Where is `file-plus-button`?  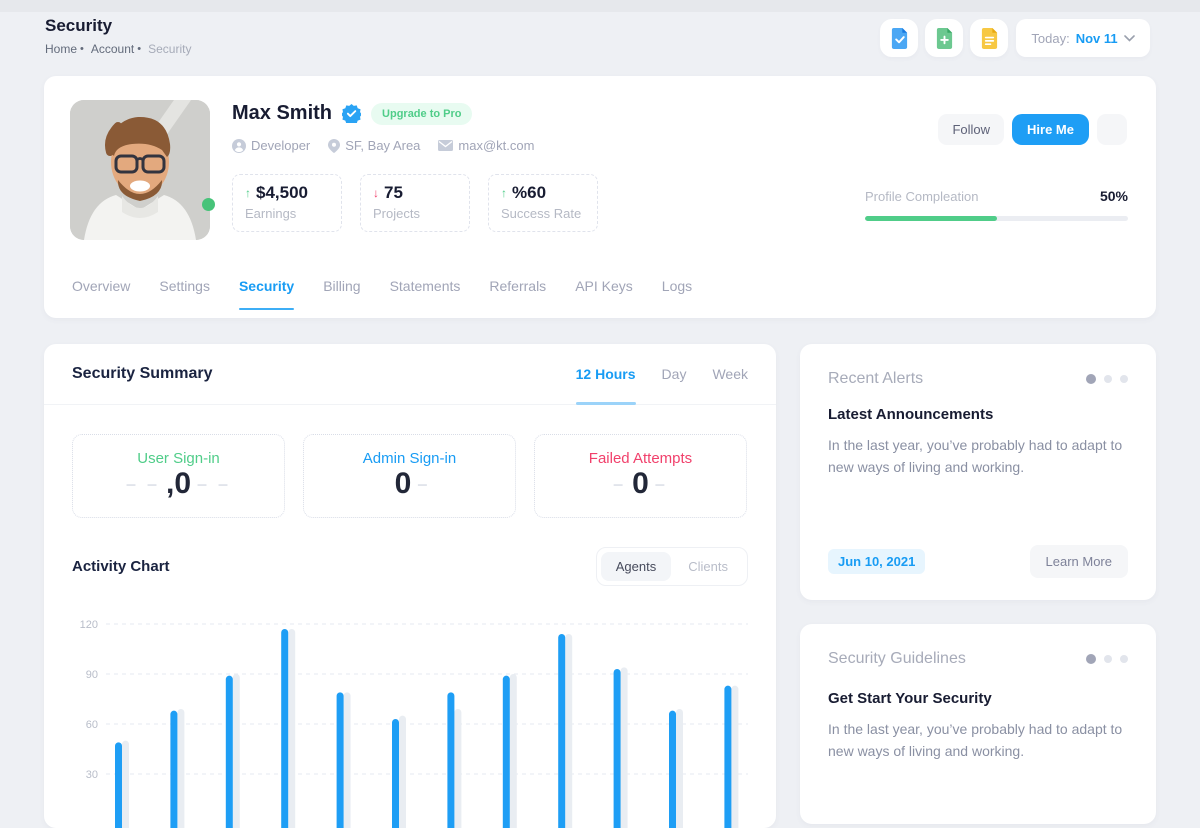
file-plus-button is located at coordinates (944, 38).